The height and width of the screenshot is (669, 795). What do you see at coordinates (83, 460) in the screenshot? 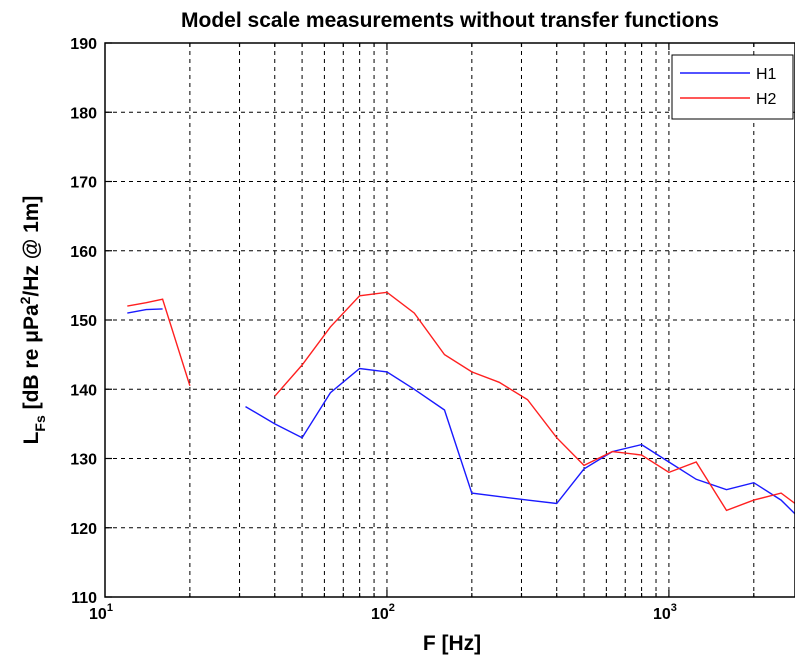
I see `y-tick-label: 130` at bounding box center [83, 460].